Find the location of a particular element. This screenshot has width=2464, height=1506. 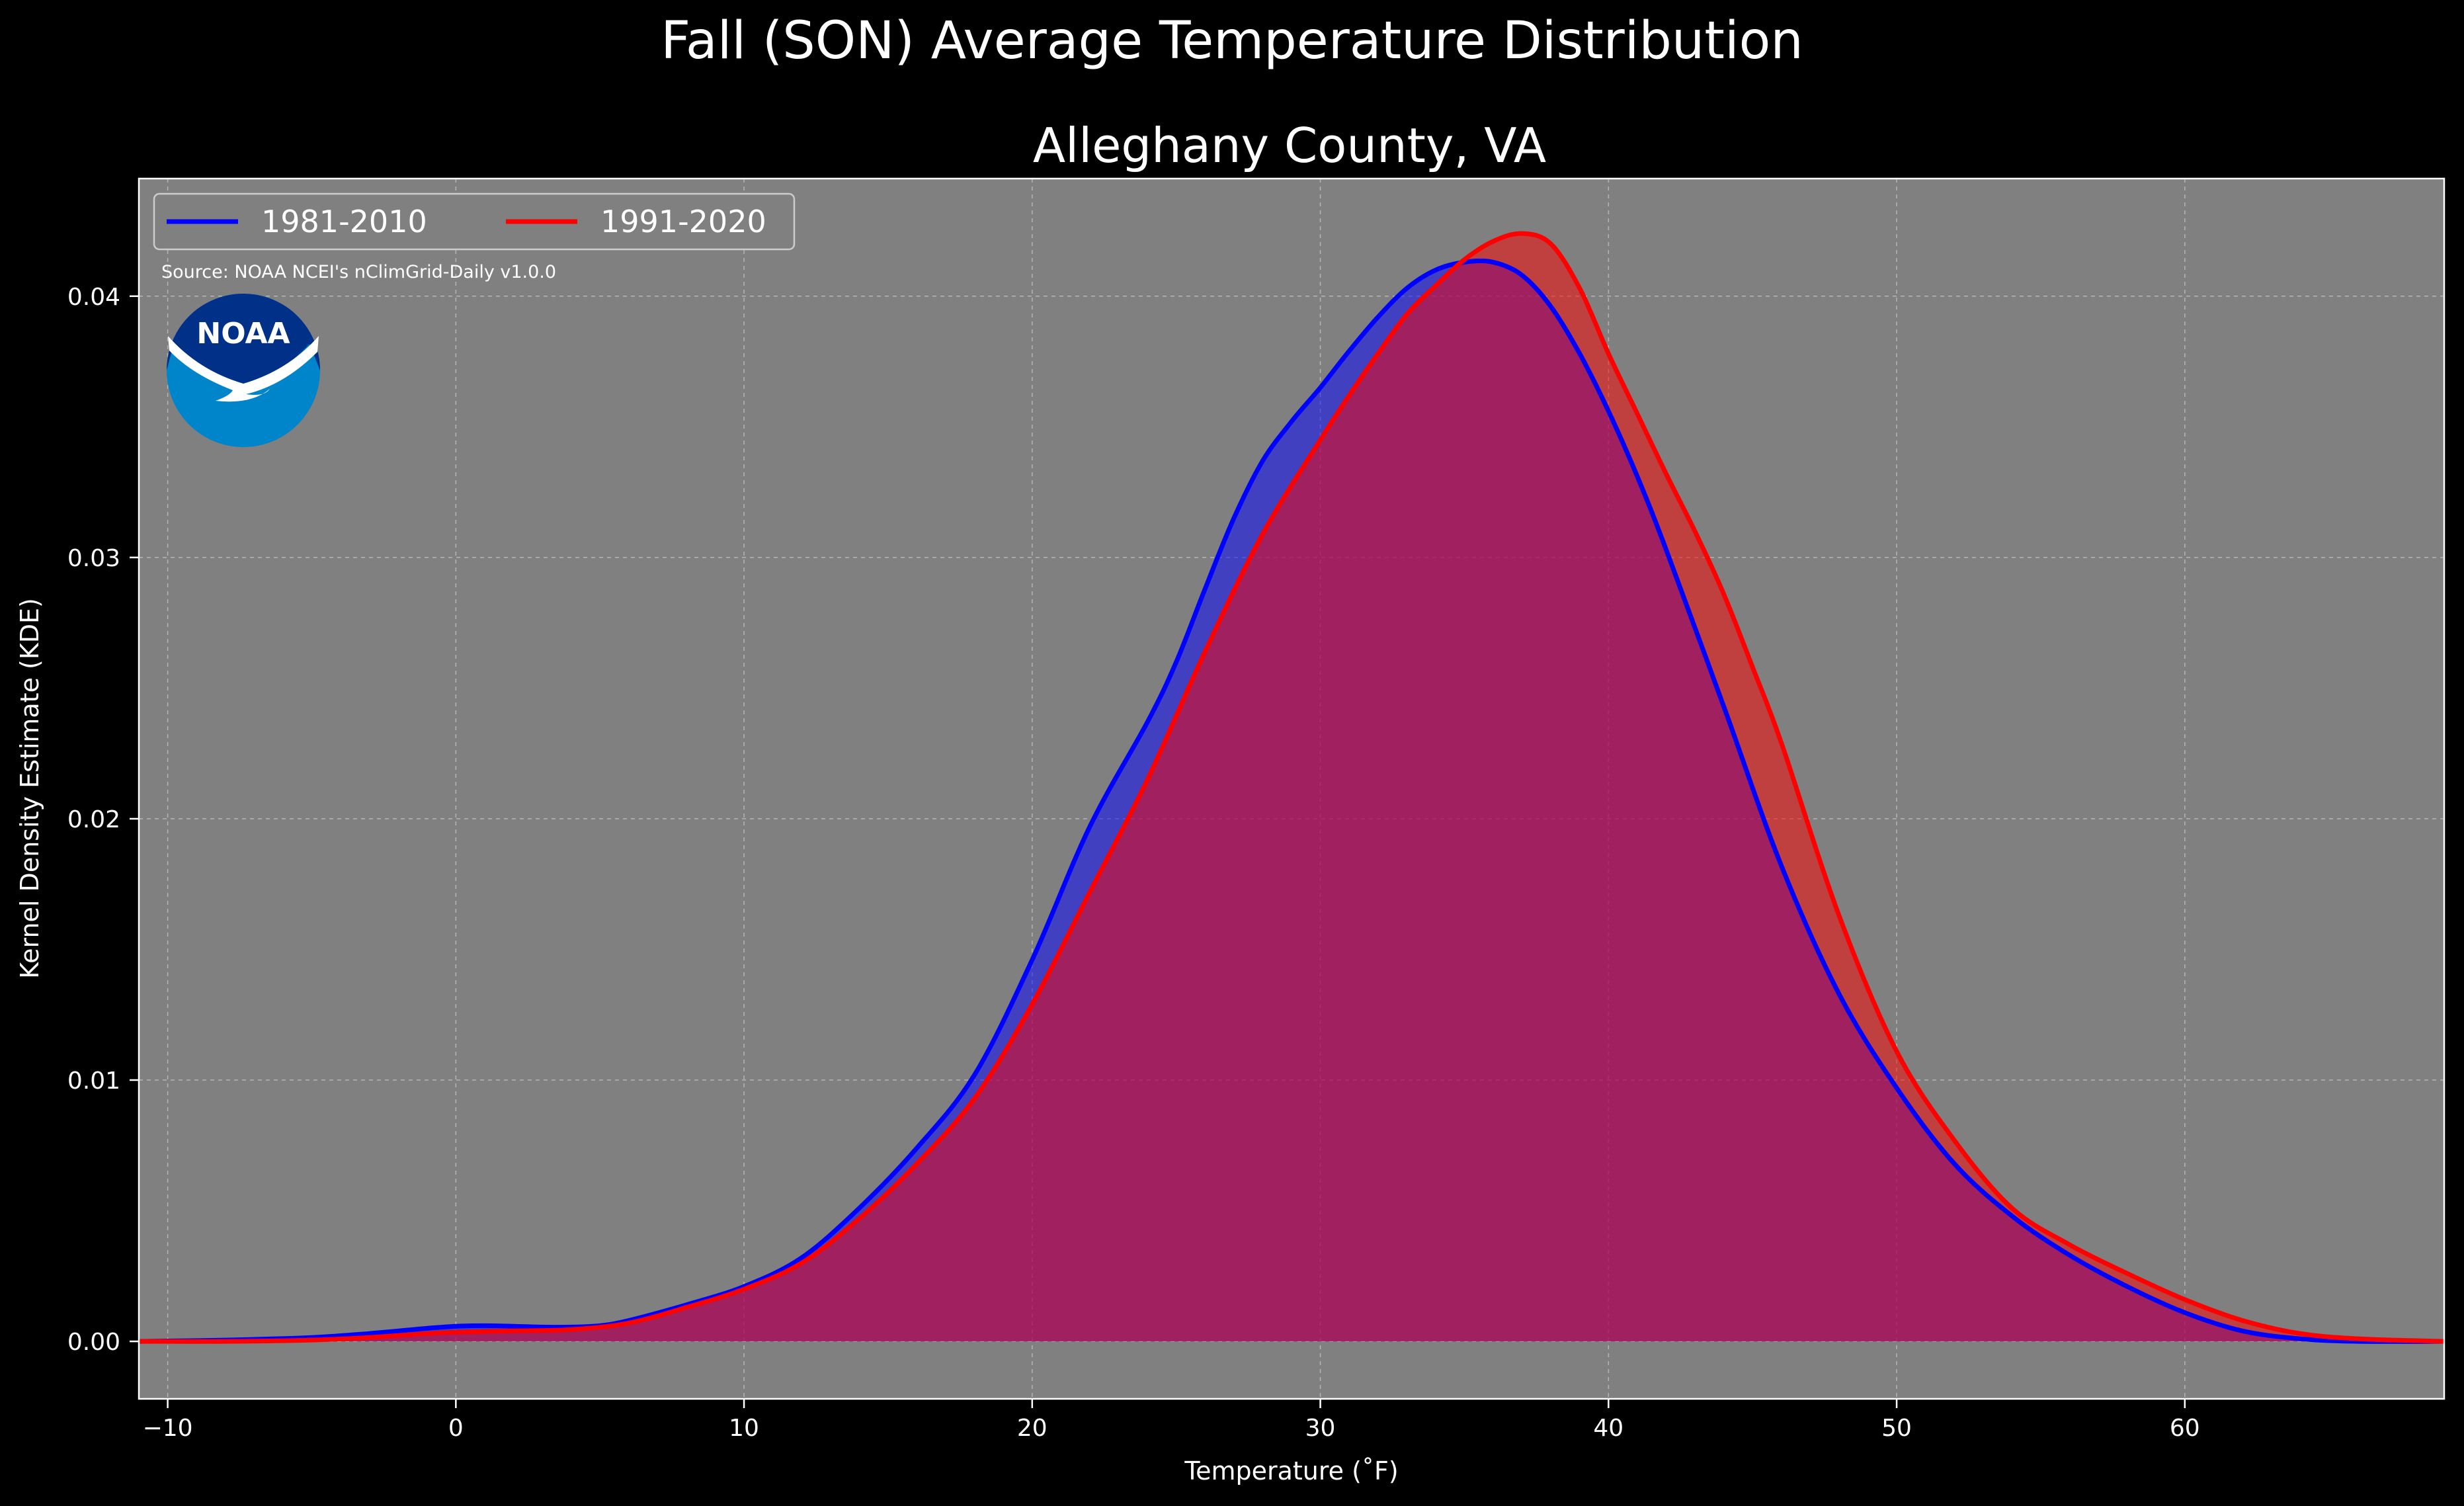

y-tick-label-0-04: 0.04 is located at coordinates (94, 297).